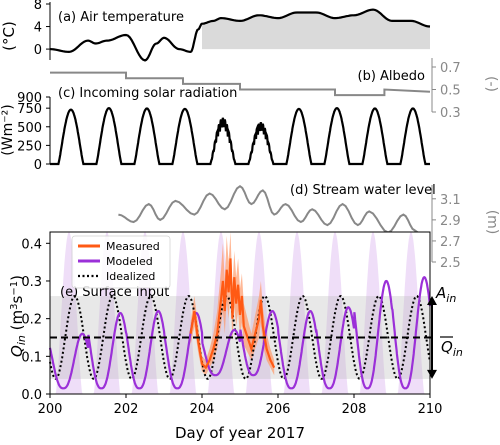 This screenshot has width=500, height=445. I want to click on tick-c-750: 750, so click(29, 109).